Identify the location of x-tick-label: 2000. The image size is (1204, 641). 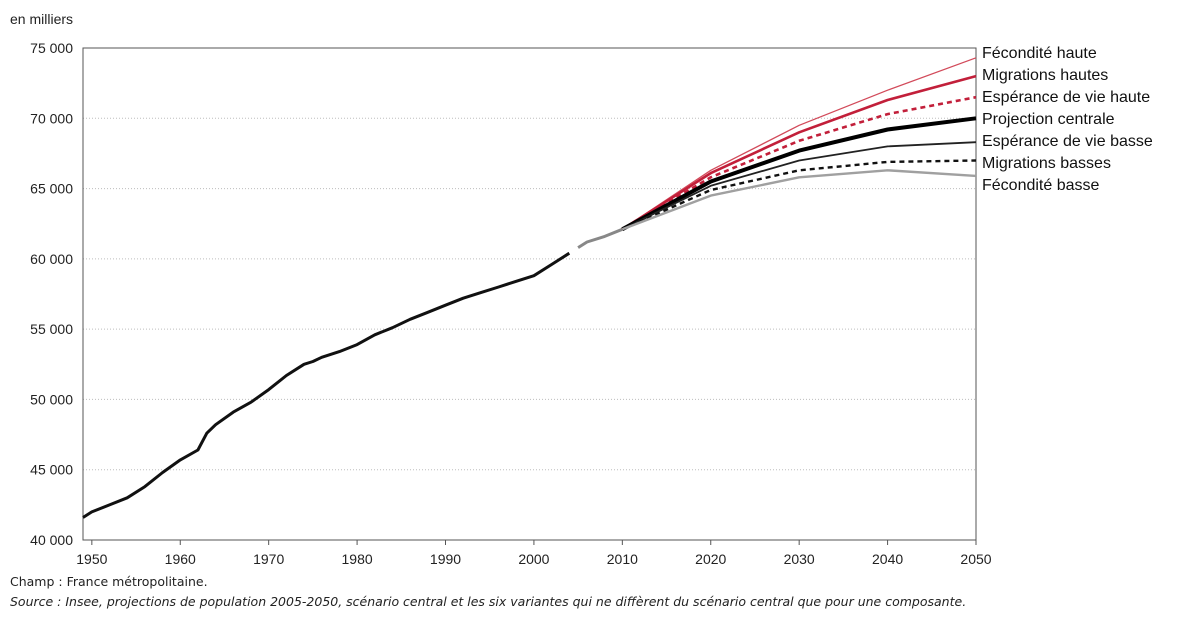
(533, 559).